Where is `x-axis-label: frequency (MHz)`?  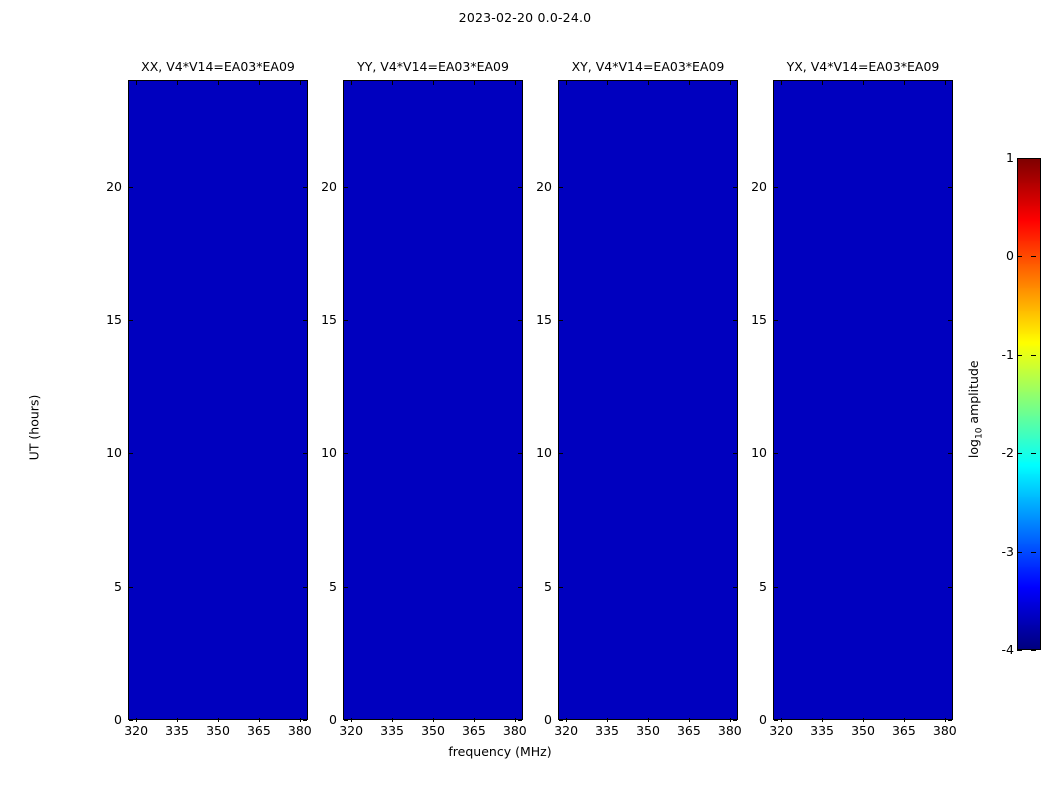 x-axis-label: frequency (MHz) is located at coordinates (500, 751).